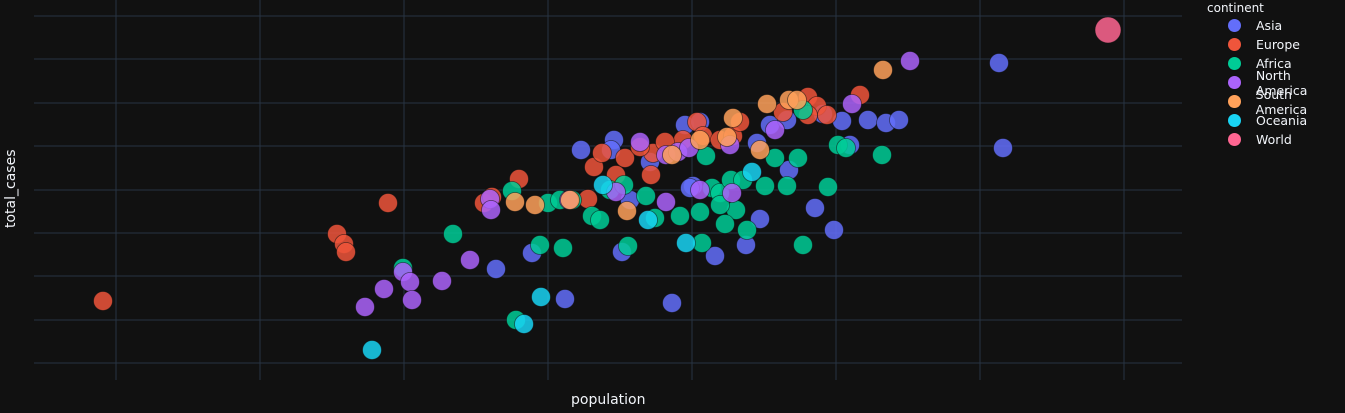  Describe the element at coordinates (1278, 44) in the screenshot. I see `legend-label: Europe` at that location.